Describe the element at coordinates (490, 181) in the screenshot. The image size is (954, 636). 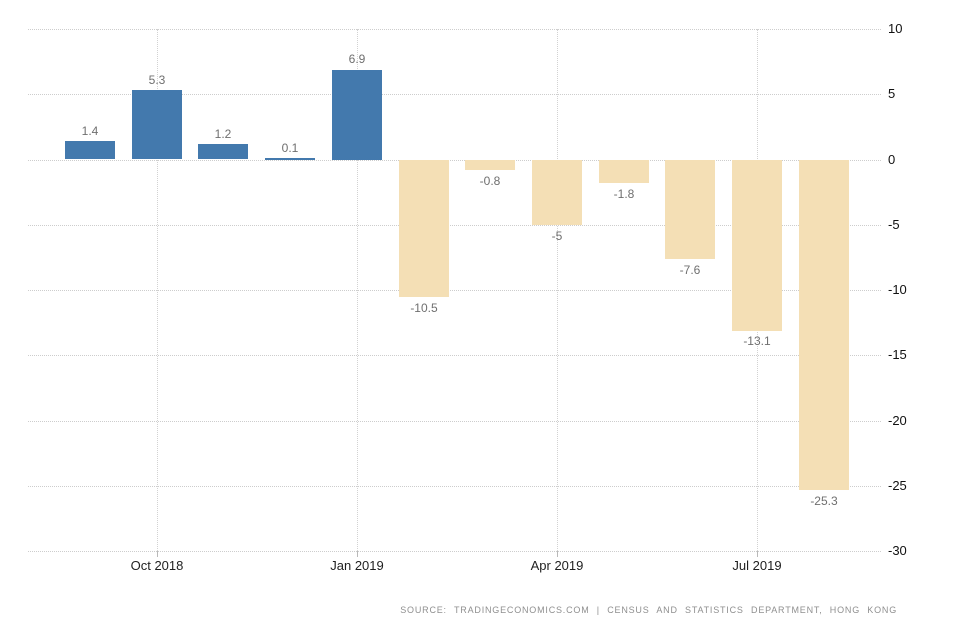
I see `bar-value-label: -0.8` at that location.